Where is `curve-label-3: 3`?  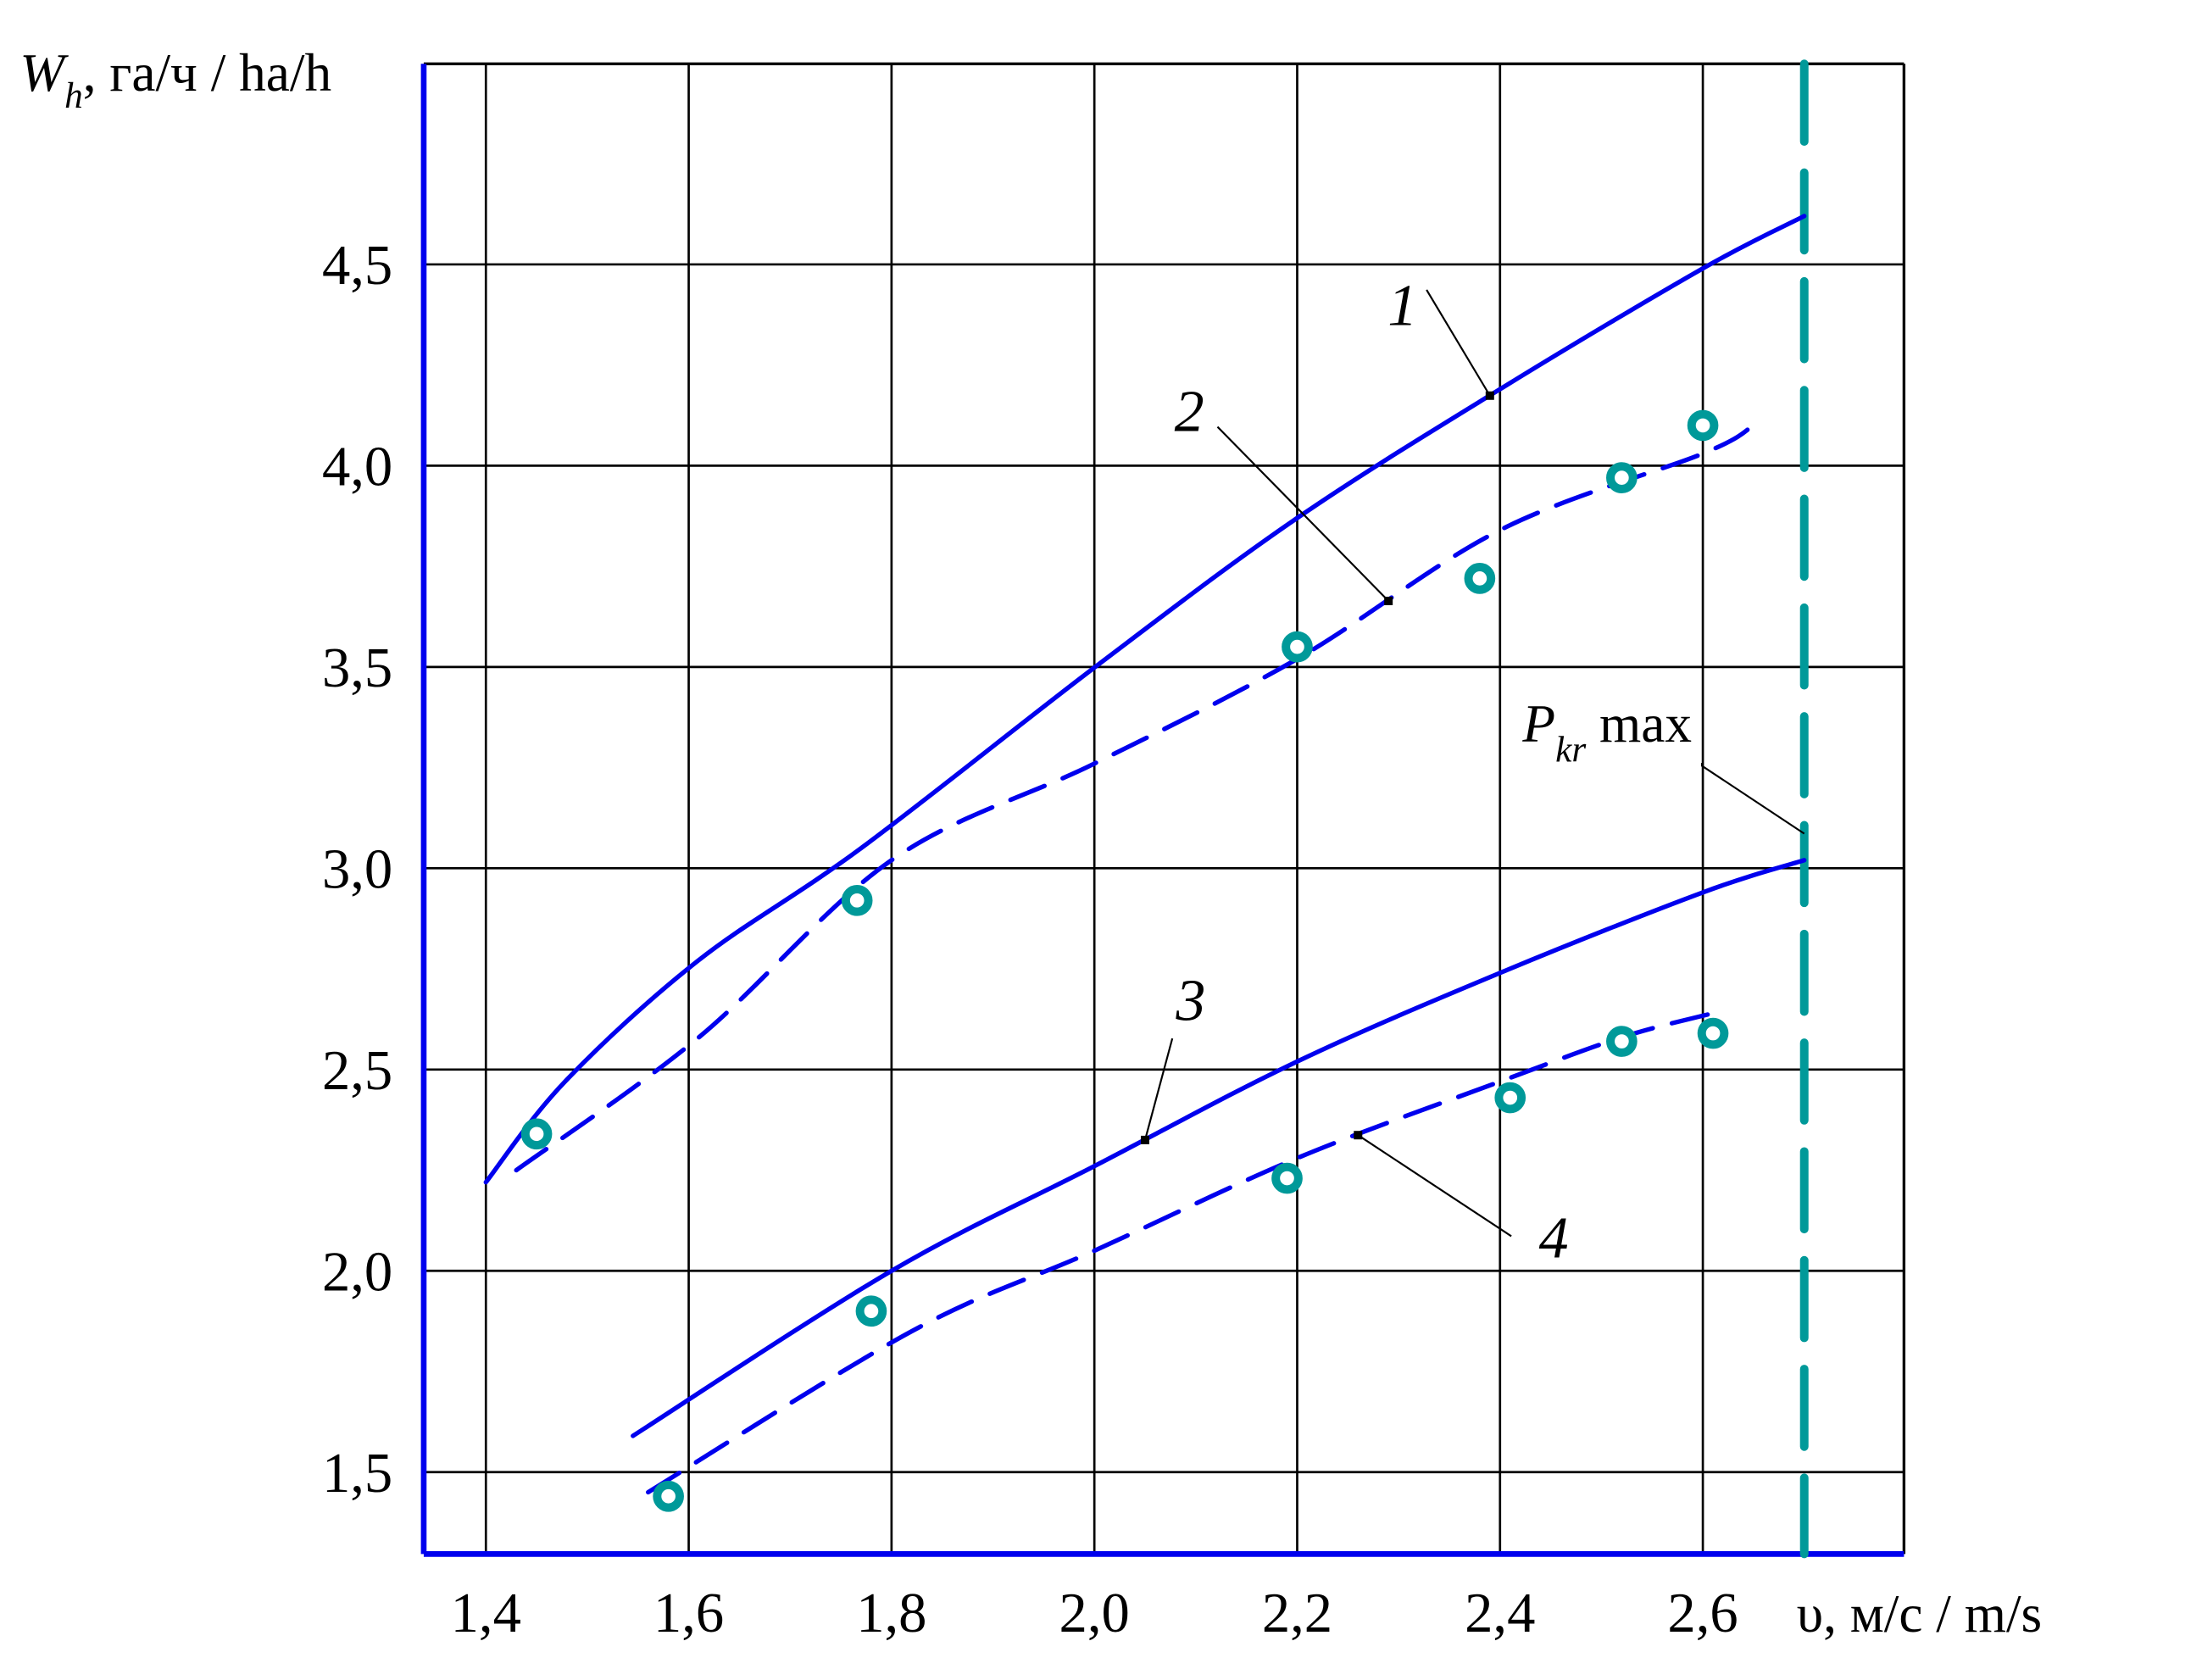 curve-label-3: 3 is located at coordinates (1190, 1001).